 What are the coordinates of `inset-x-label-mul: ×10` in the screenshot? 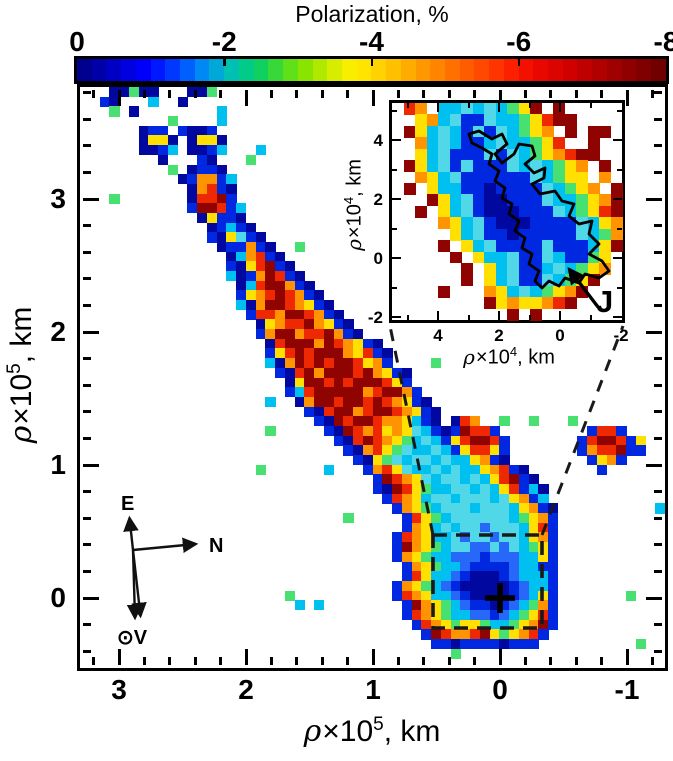 It's located at (492, 357).